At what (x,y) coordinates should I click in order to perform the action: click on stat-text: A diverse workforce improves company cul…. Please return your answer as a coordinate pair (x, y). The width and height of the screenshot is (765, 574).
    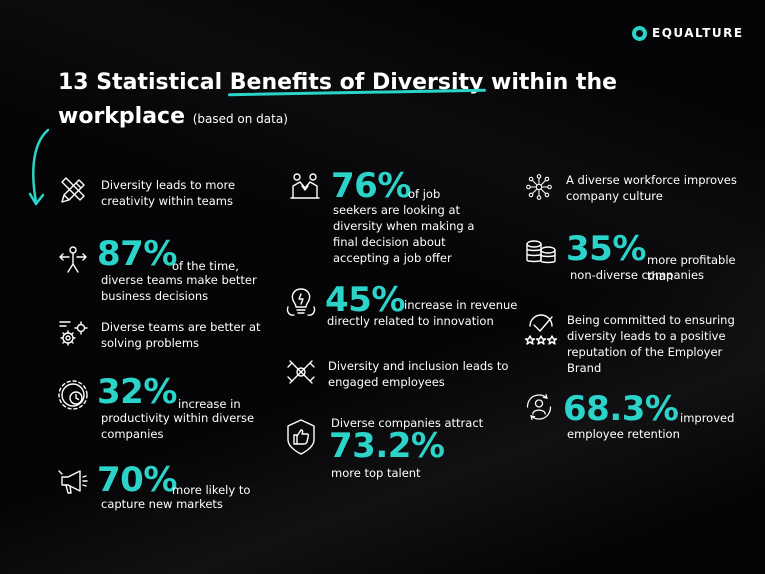
    Looking at the image, I should click on (651, 188).